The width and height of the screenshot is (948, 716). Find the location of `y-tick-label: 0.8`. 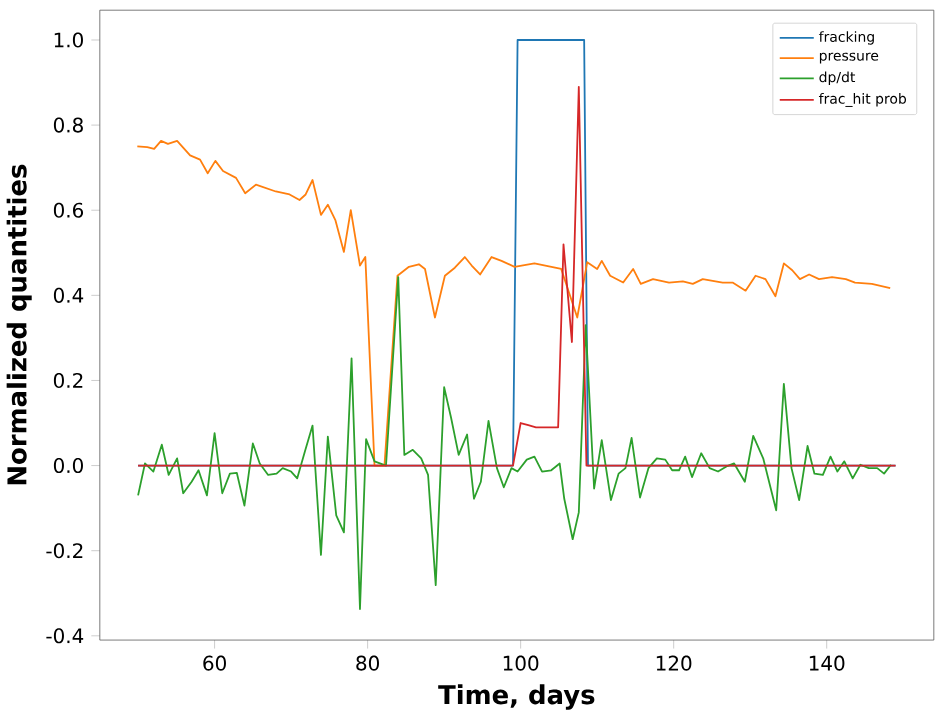

y-tick-label: 0.8 is located at coordinates (68, 125).